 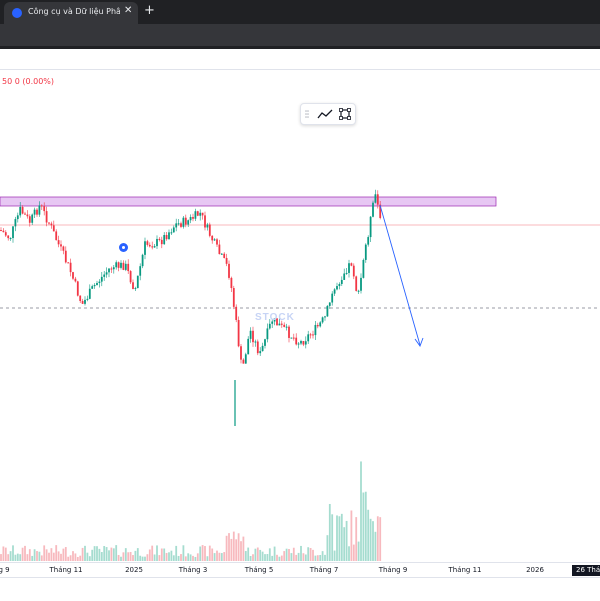 I want to click on drawing-toolbar, so click(x=328, y=114).